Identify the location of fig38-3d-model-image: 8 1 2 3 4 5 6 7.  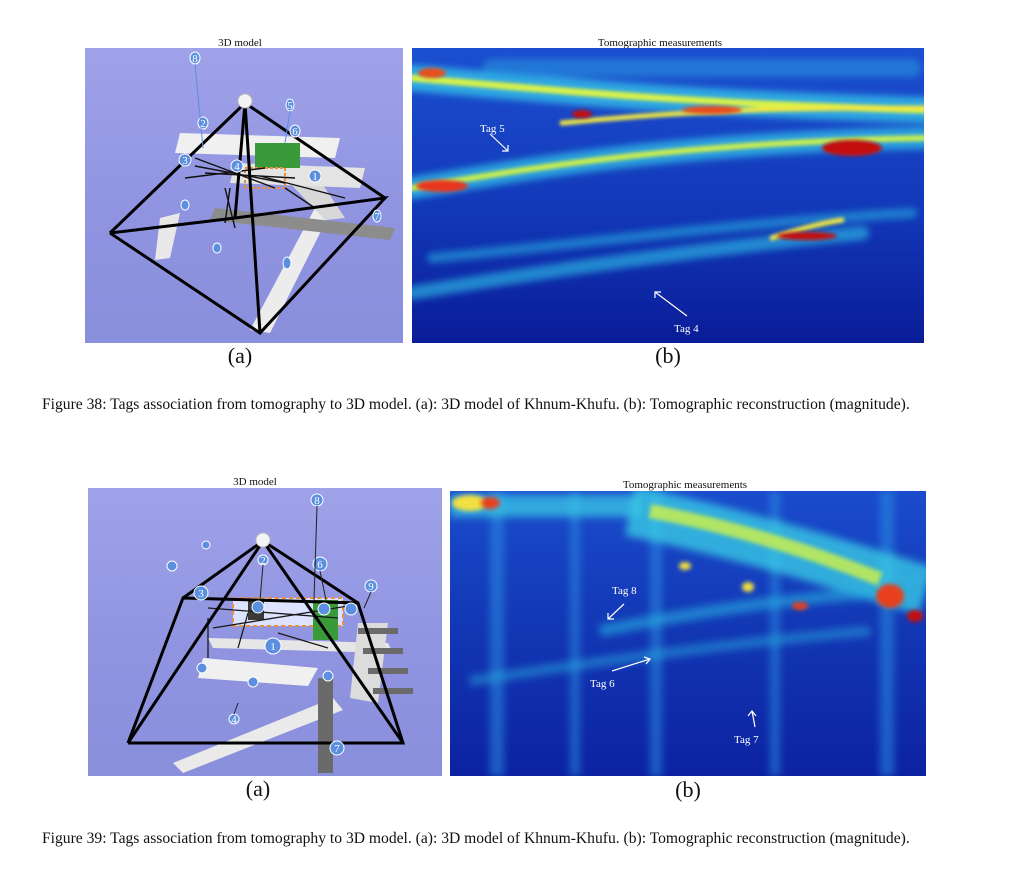
(244, 195).